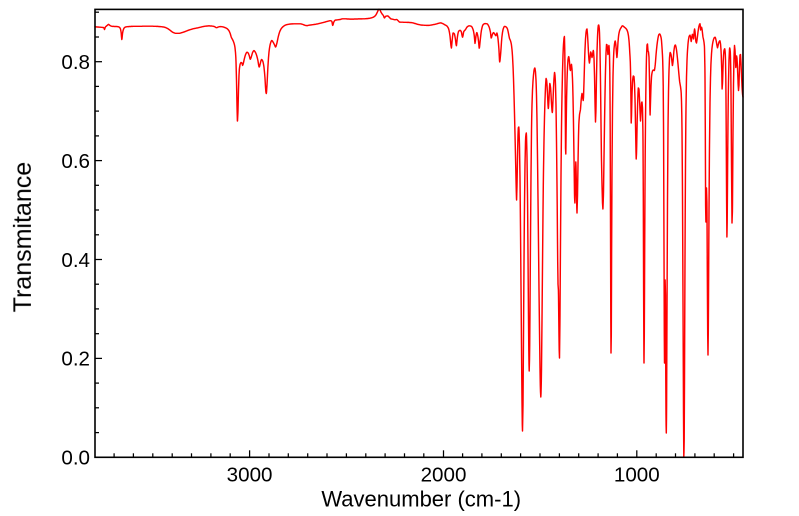 The image size is (799, 516). Describe the element at coordinates (444, 474) in the screenshot. I see `svg-text: 2000` at that location.